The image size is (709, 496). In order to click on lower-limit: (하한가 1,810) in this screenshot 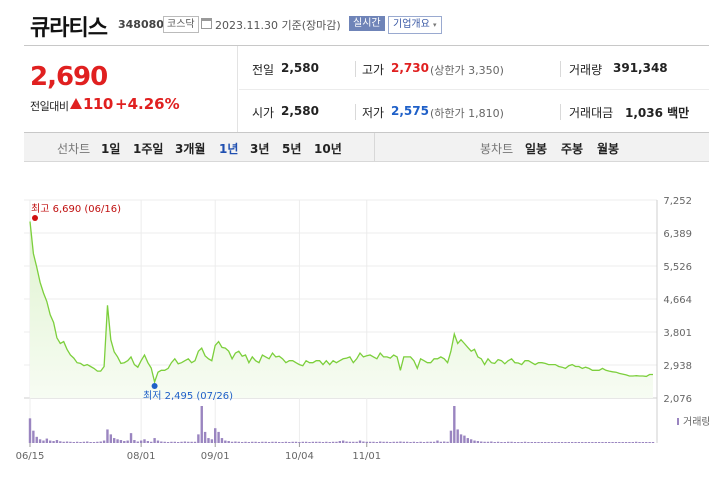, I will do `click(467, 113)`.